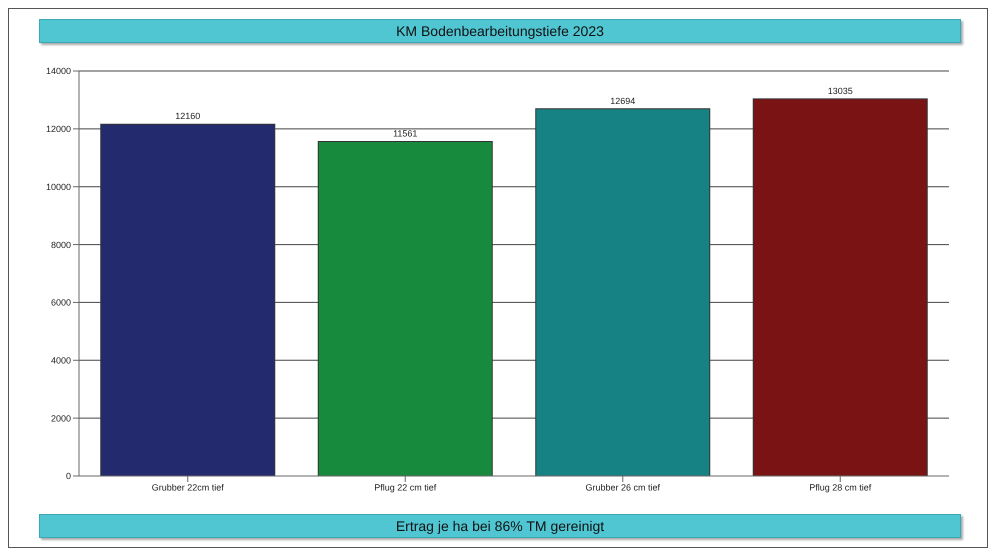 The image size is (998, 555). Describe the element at coordinates (623, 487) in the screenshot. I see `x-tick-label: Grubber 26 cm tief` at that location.